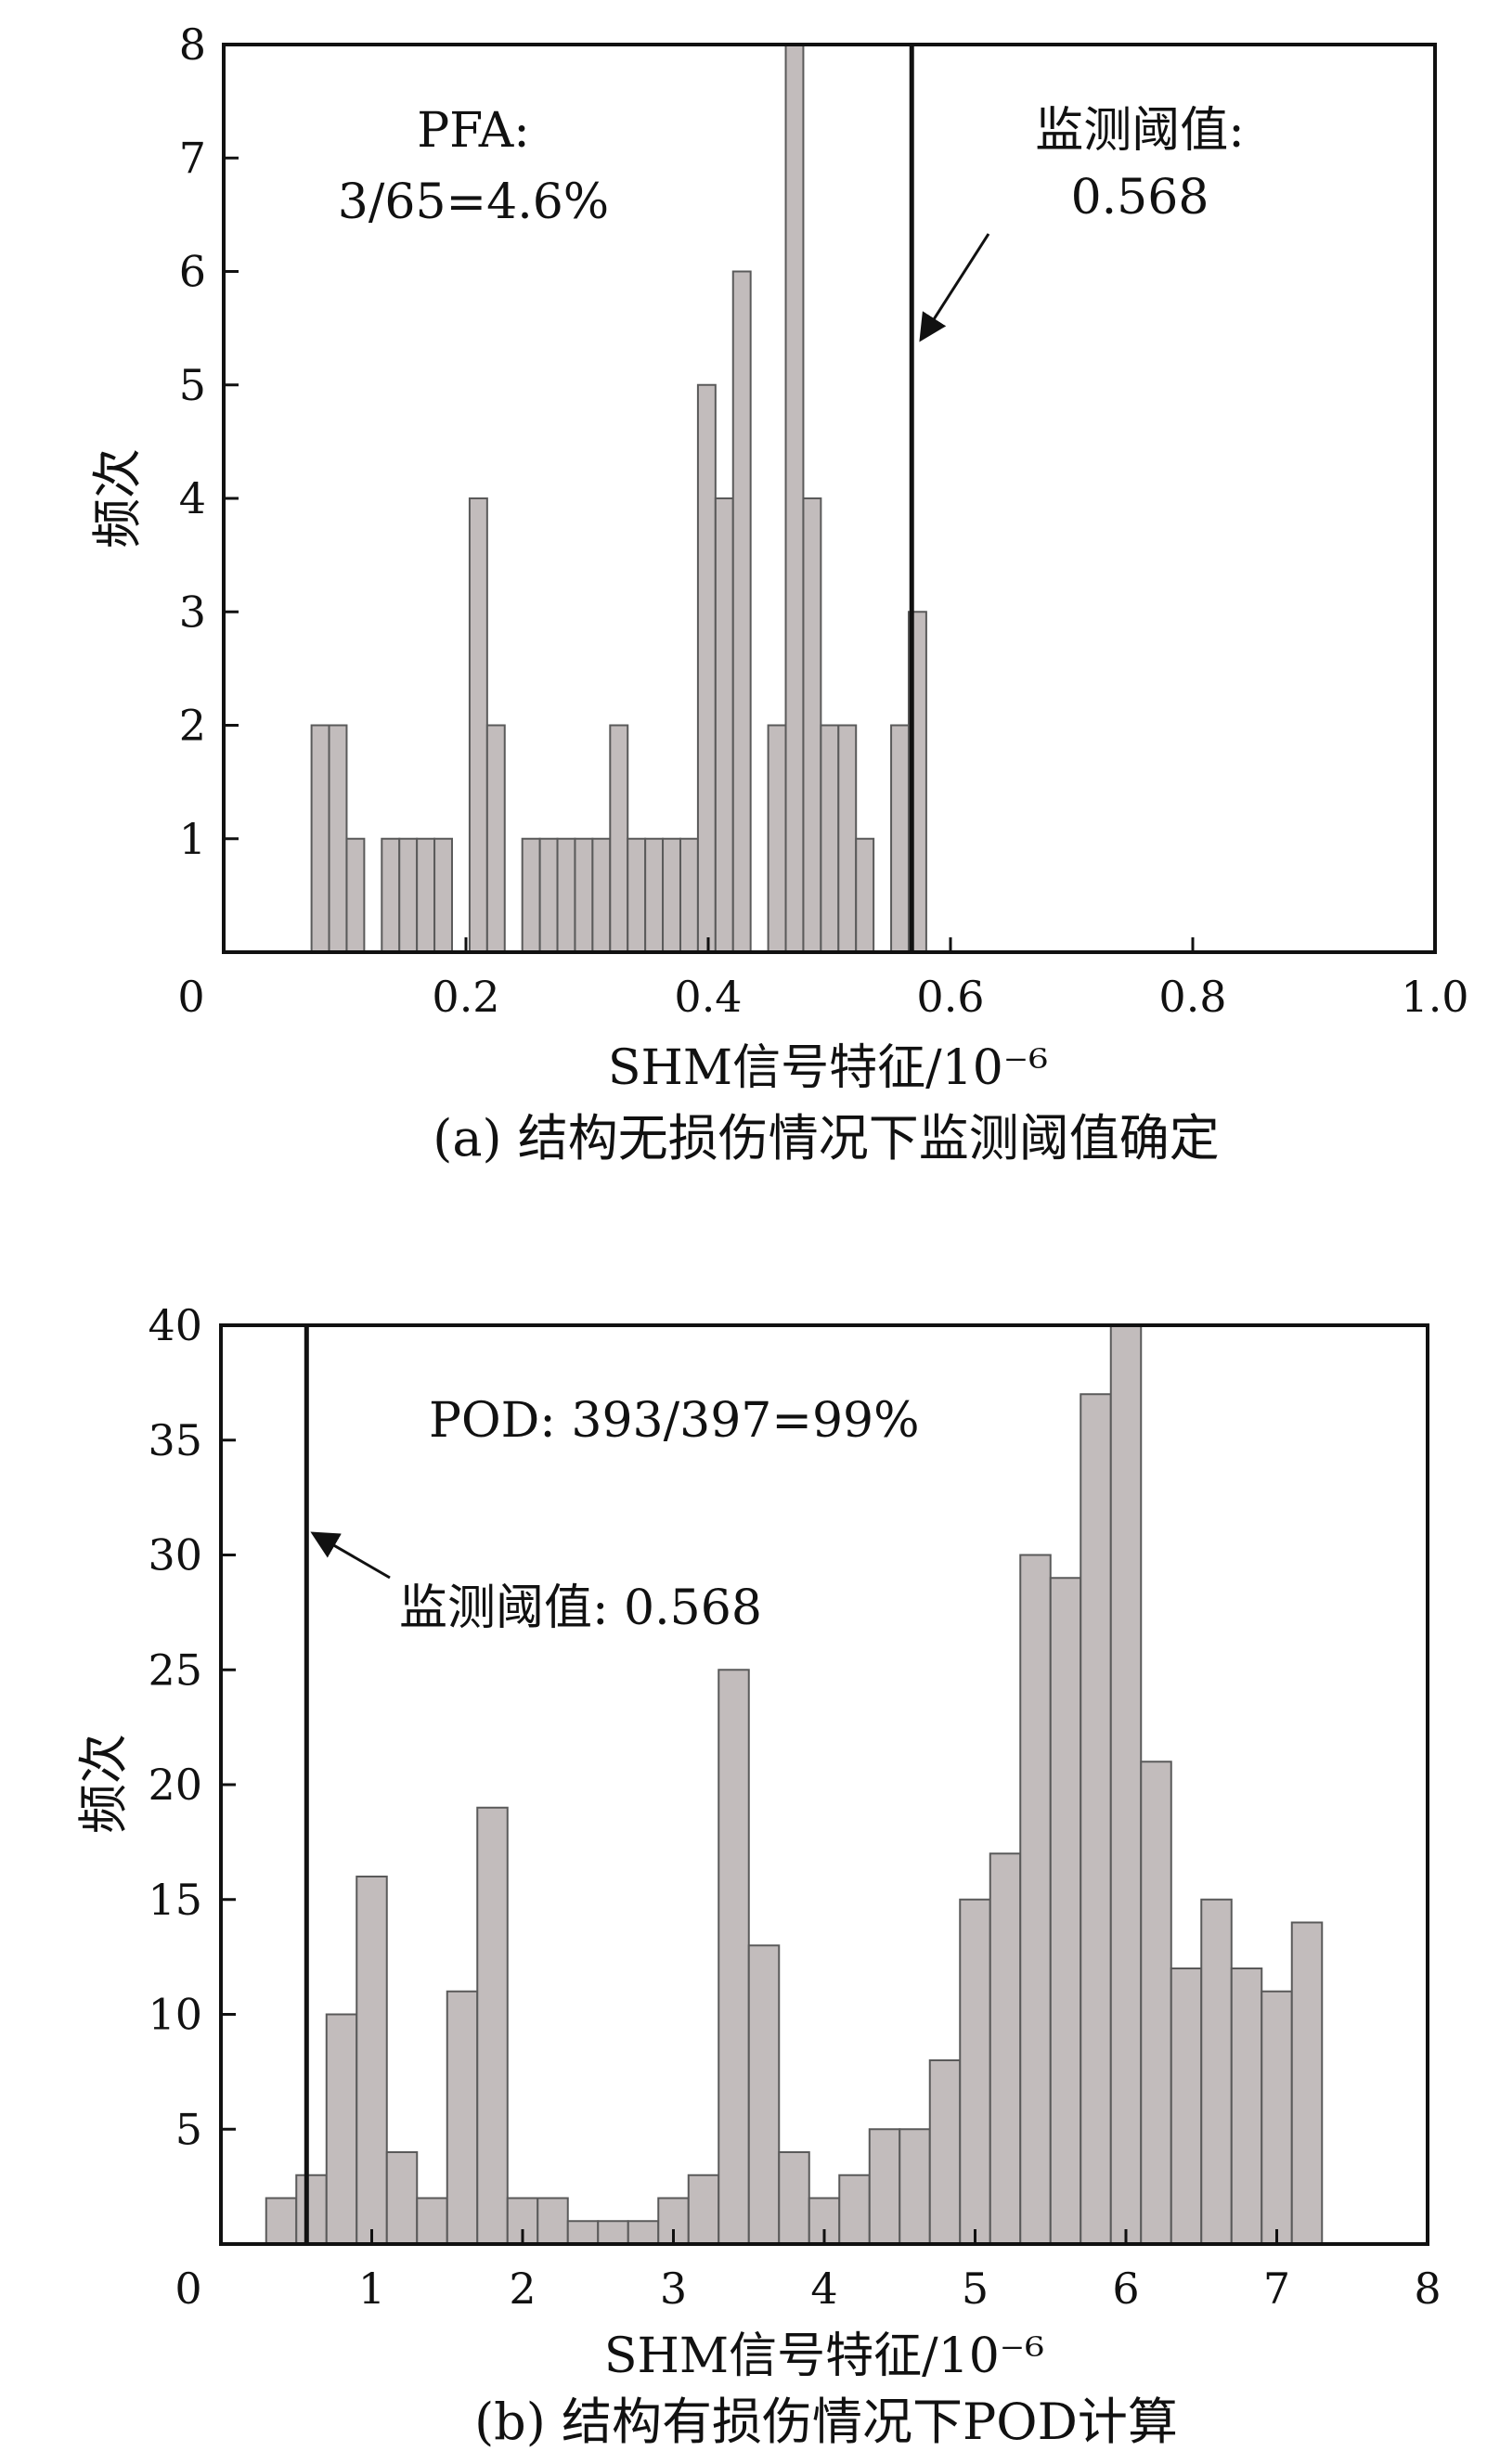 The image size is (1487, 2464). What do you see at coordinates (1140, 198) in the screenshot?
I see `panel-a-annotation-threshold: 0.568` at bounding box center [1140, 198].